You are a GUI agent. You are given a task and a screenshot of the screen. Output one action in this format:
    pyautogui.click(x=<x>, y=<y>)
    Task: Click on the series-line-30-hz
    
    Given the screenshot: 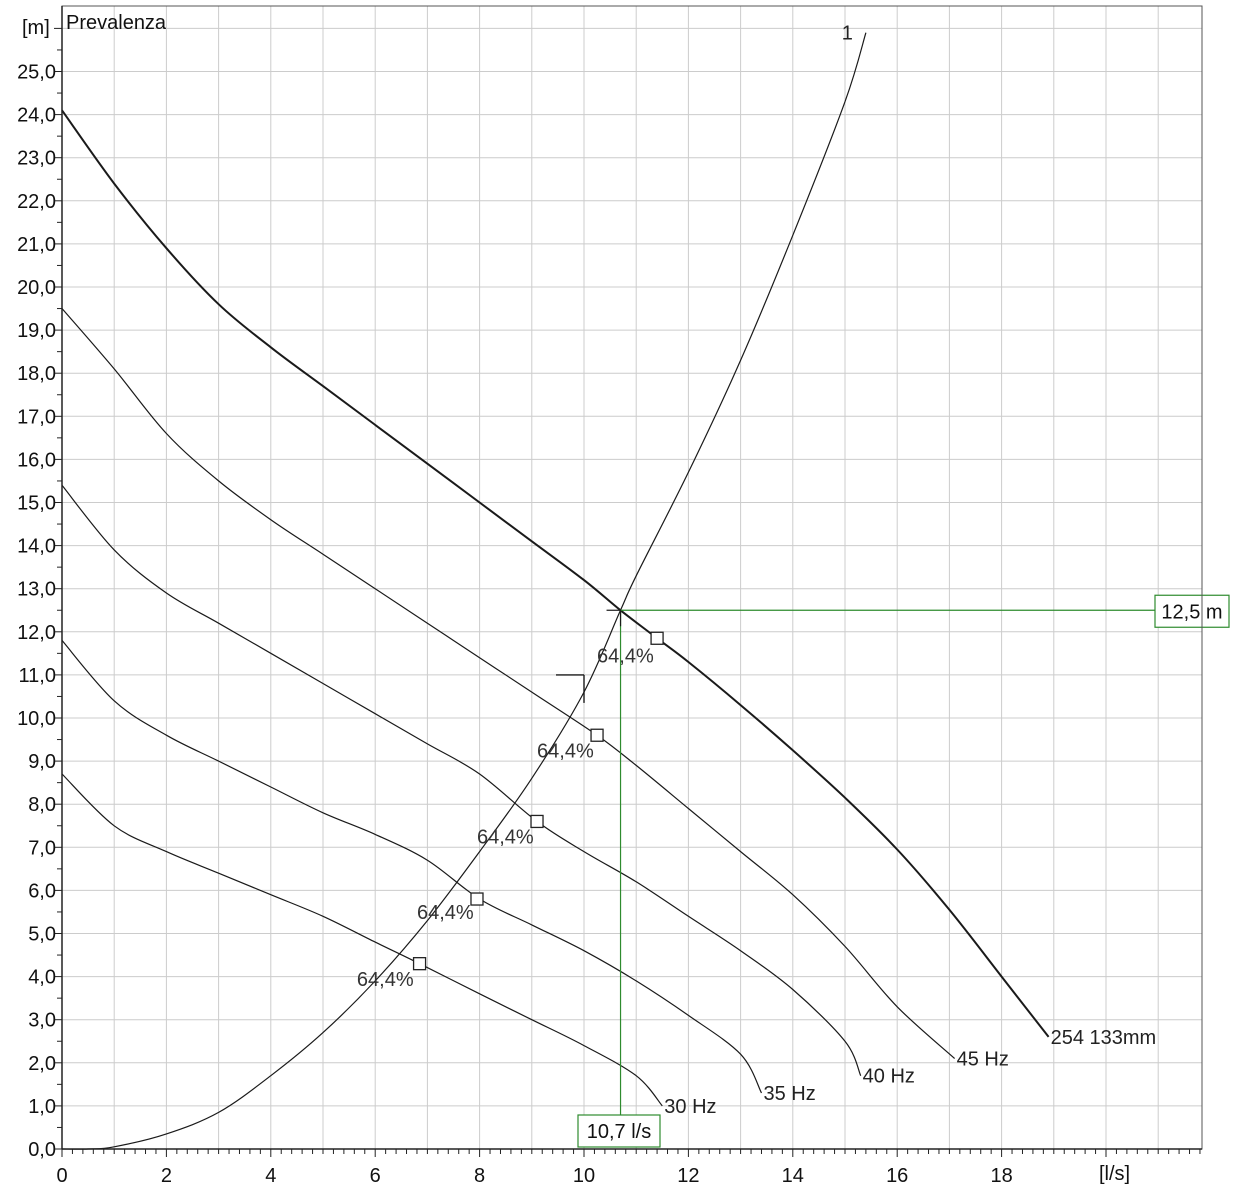 What is the action you would take?
    pyautogui.click(x=362, y=940)
    